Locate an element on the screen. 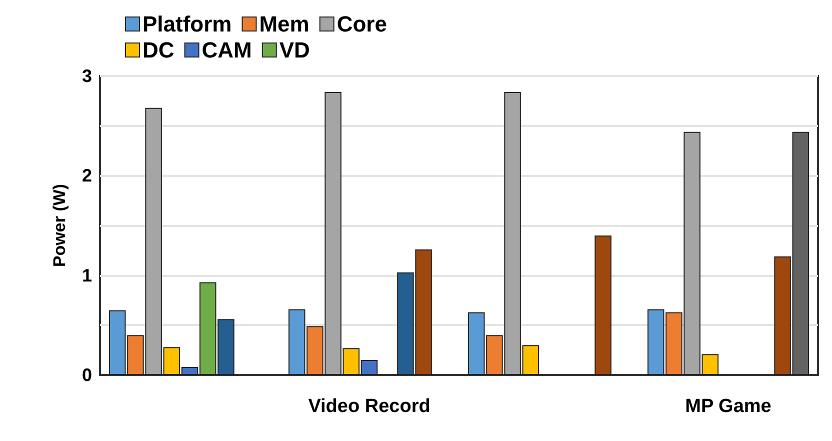 Image resolution: width=832 pixels, height=441 pixels. y-tick-label: 3 is located at coordinates (87, 76).